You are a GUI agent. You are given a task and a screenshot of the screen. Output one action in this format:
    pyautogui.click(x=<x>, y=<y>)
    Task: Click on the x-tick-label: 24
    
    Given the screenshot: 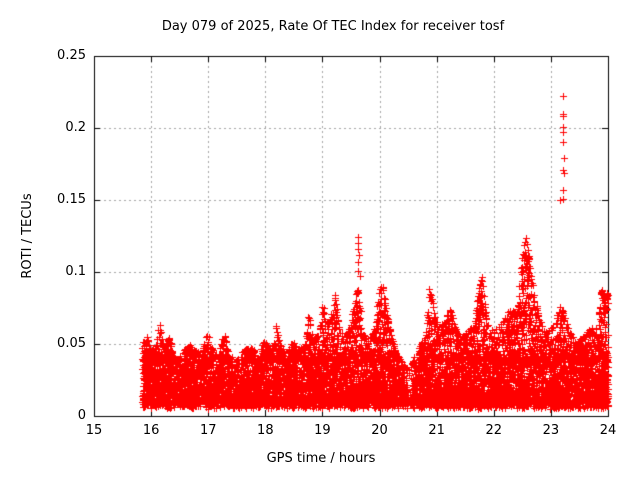 What is the action you would take?
    pyautogui.click(x=608, y=430)
    